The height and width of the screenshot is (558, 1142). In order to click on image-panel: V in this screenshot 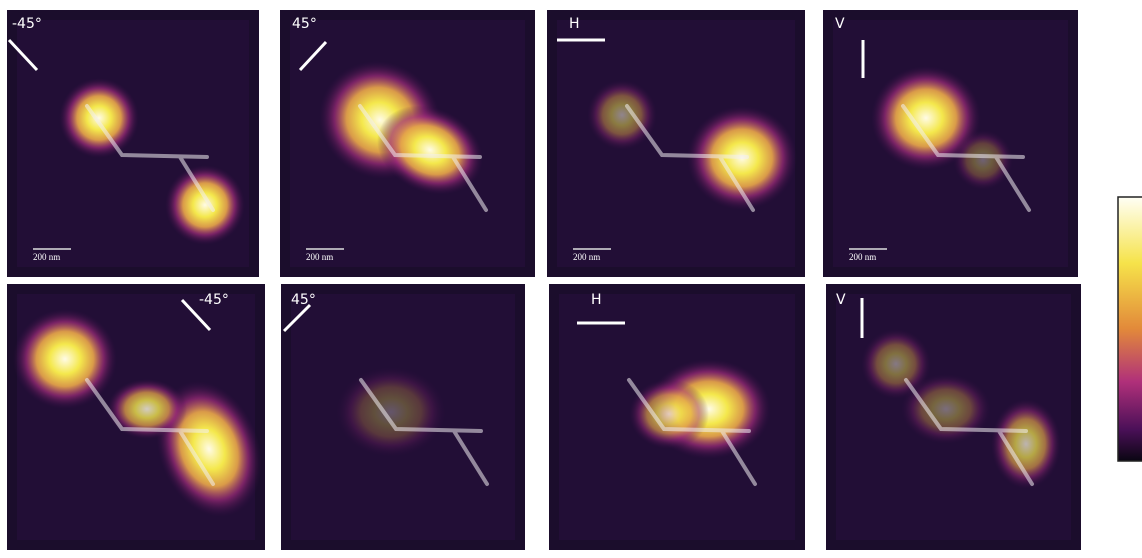, I will do `click(953, 417)`.